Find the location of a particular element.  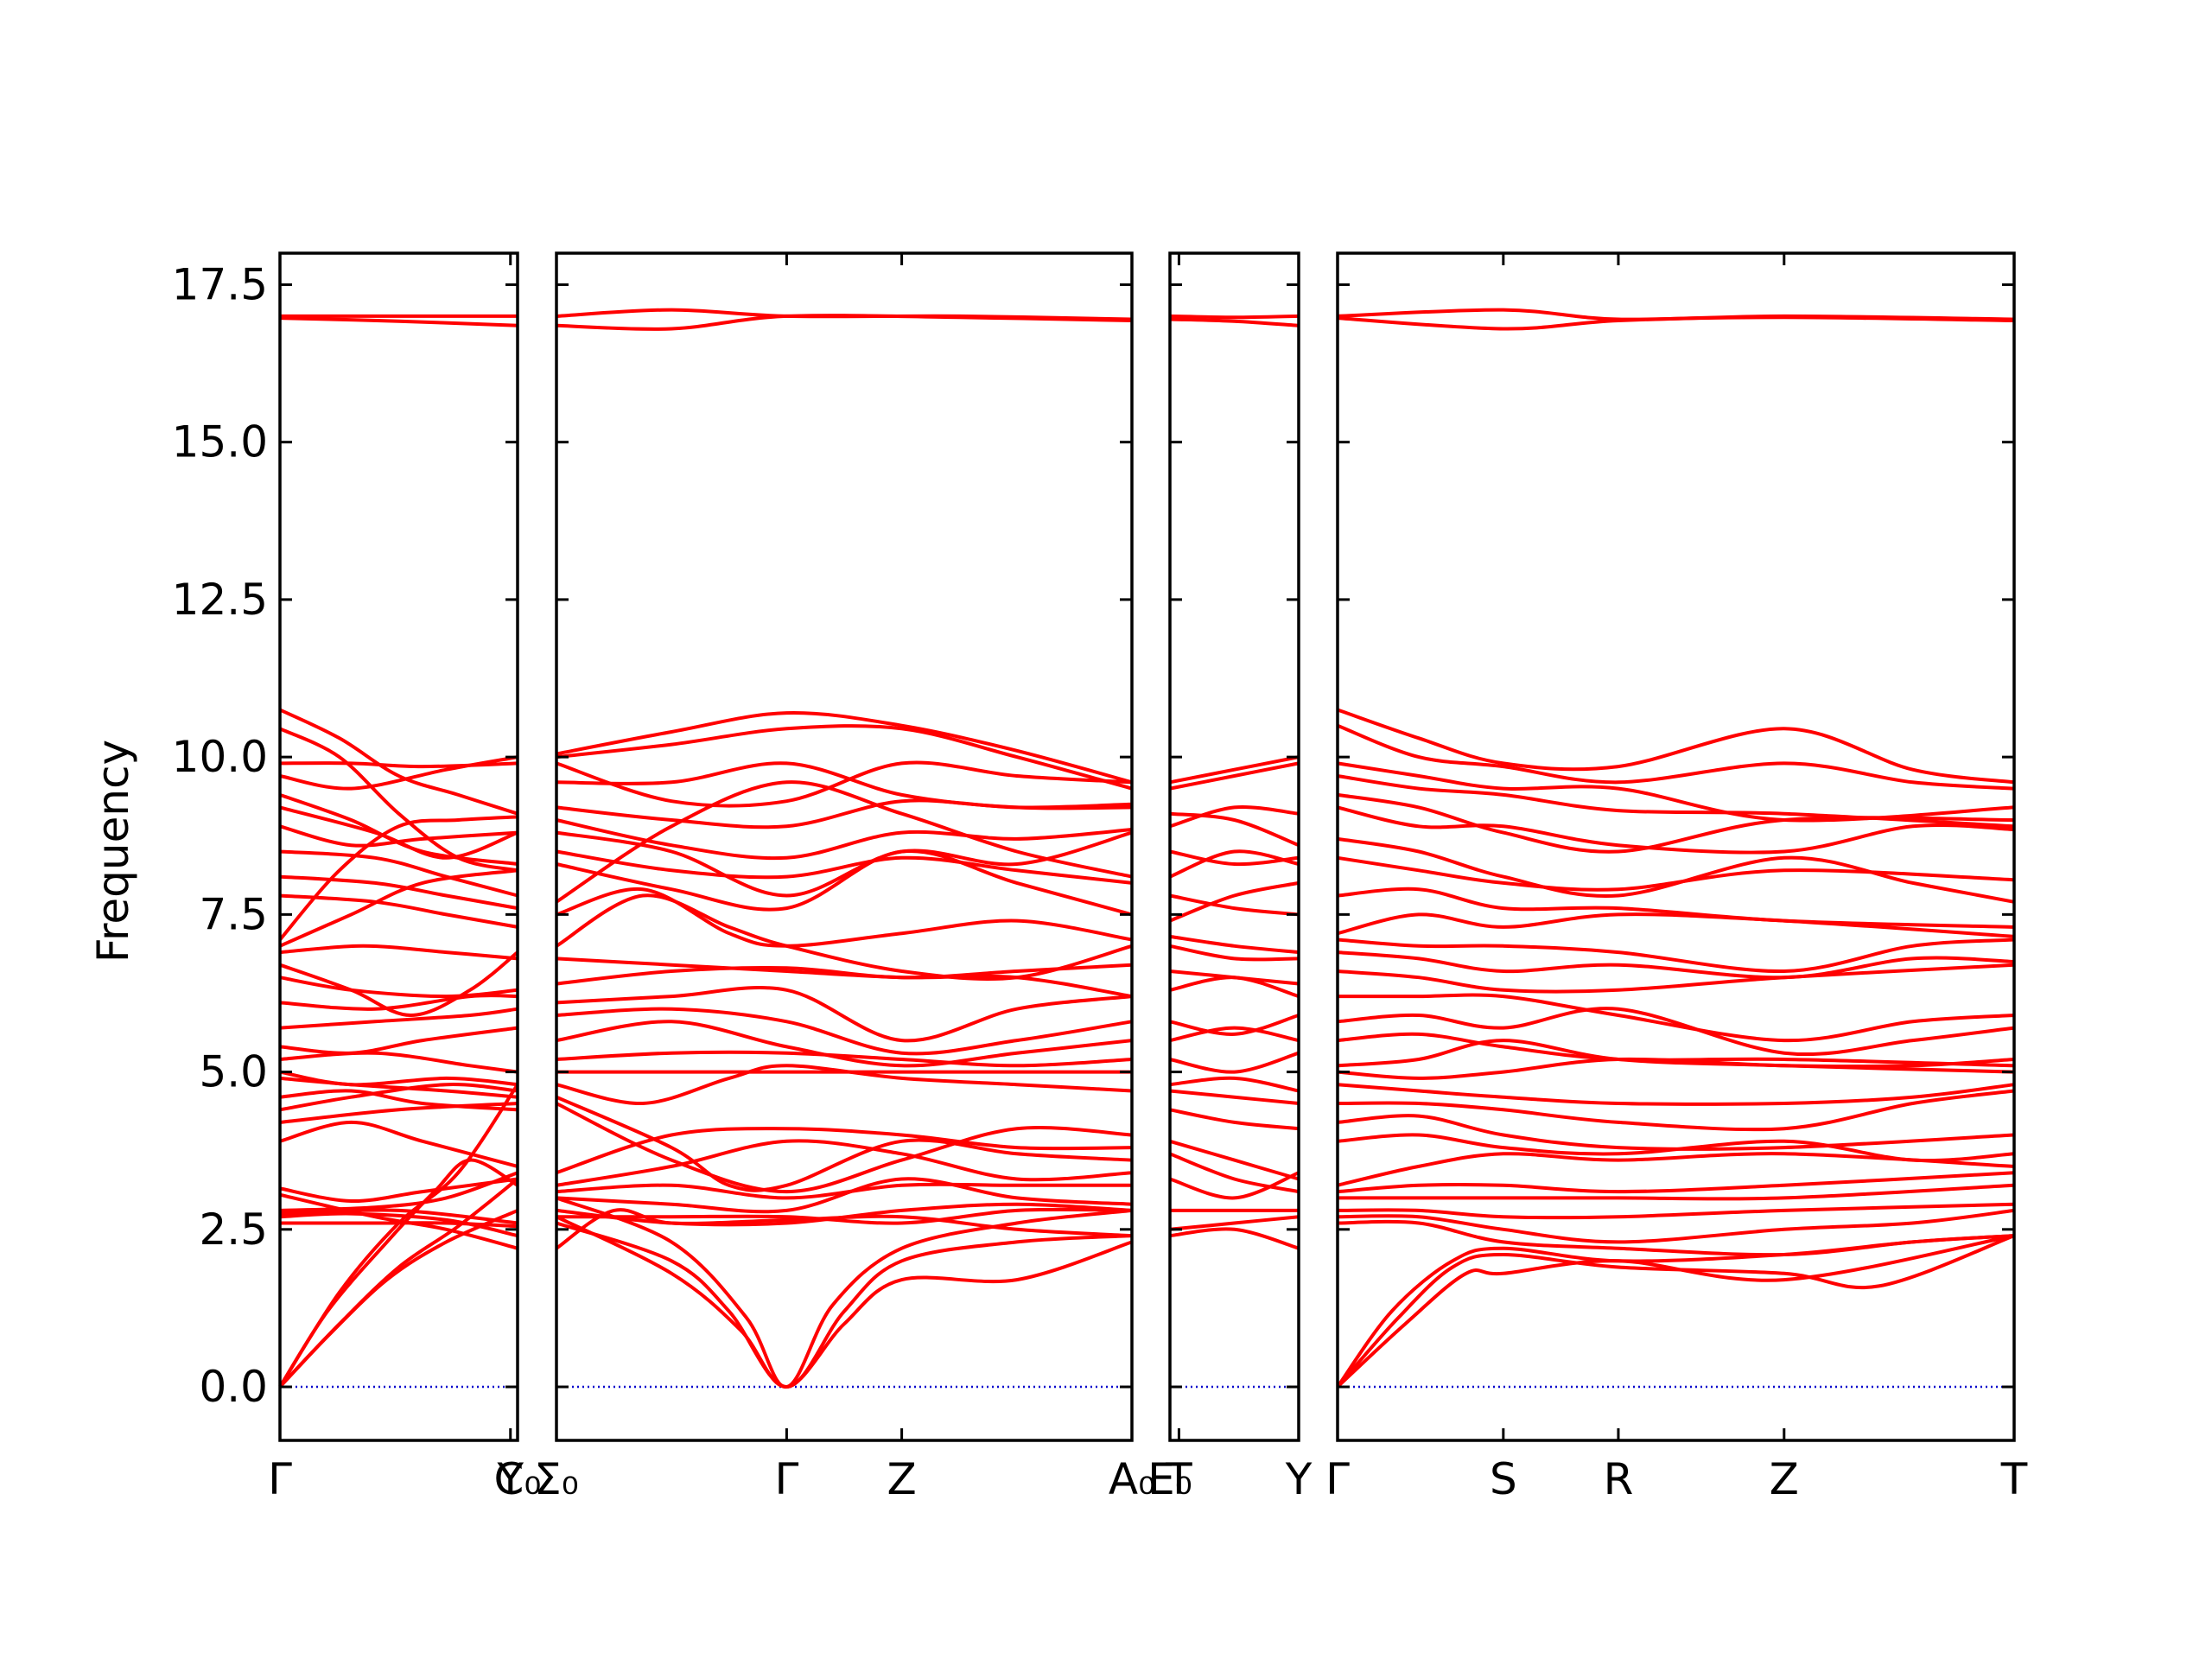

y-tick-label: 15.0 is located at coordinates (220, 442).